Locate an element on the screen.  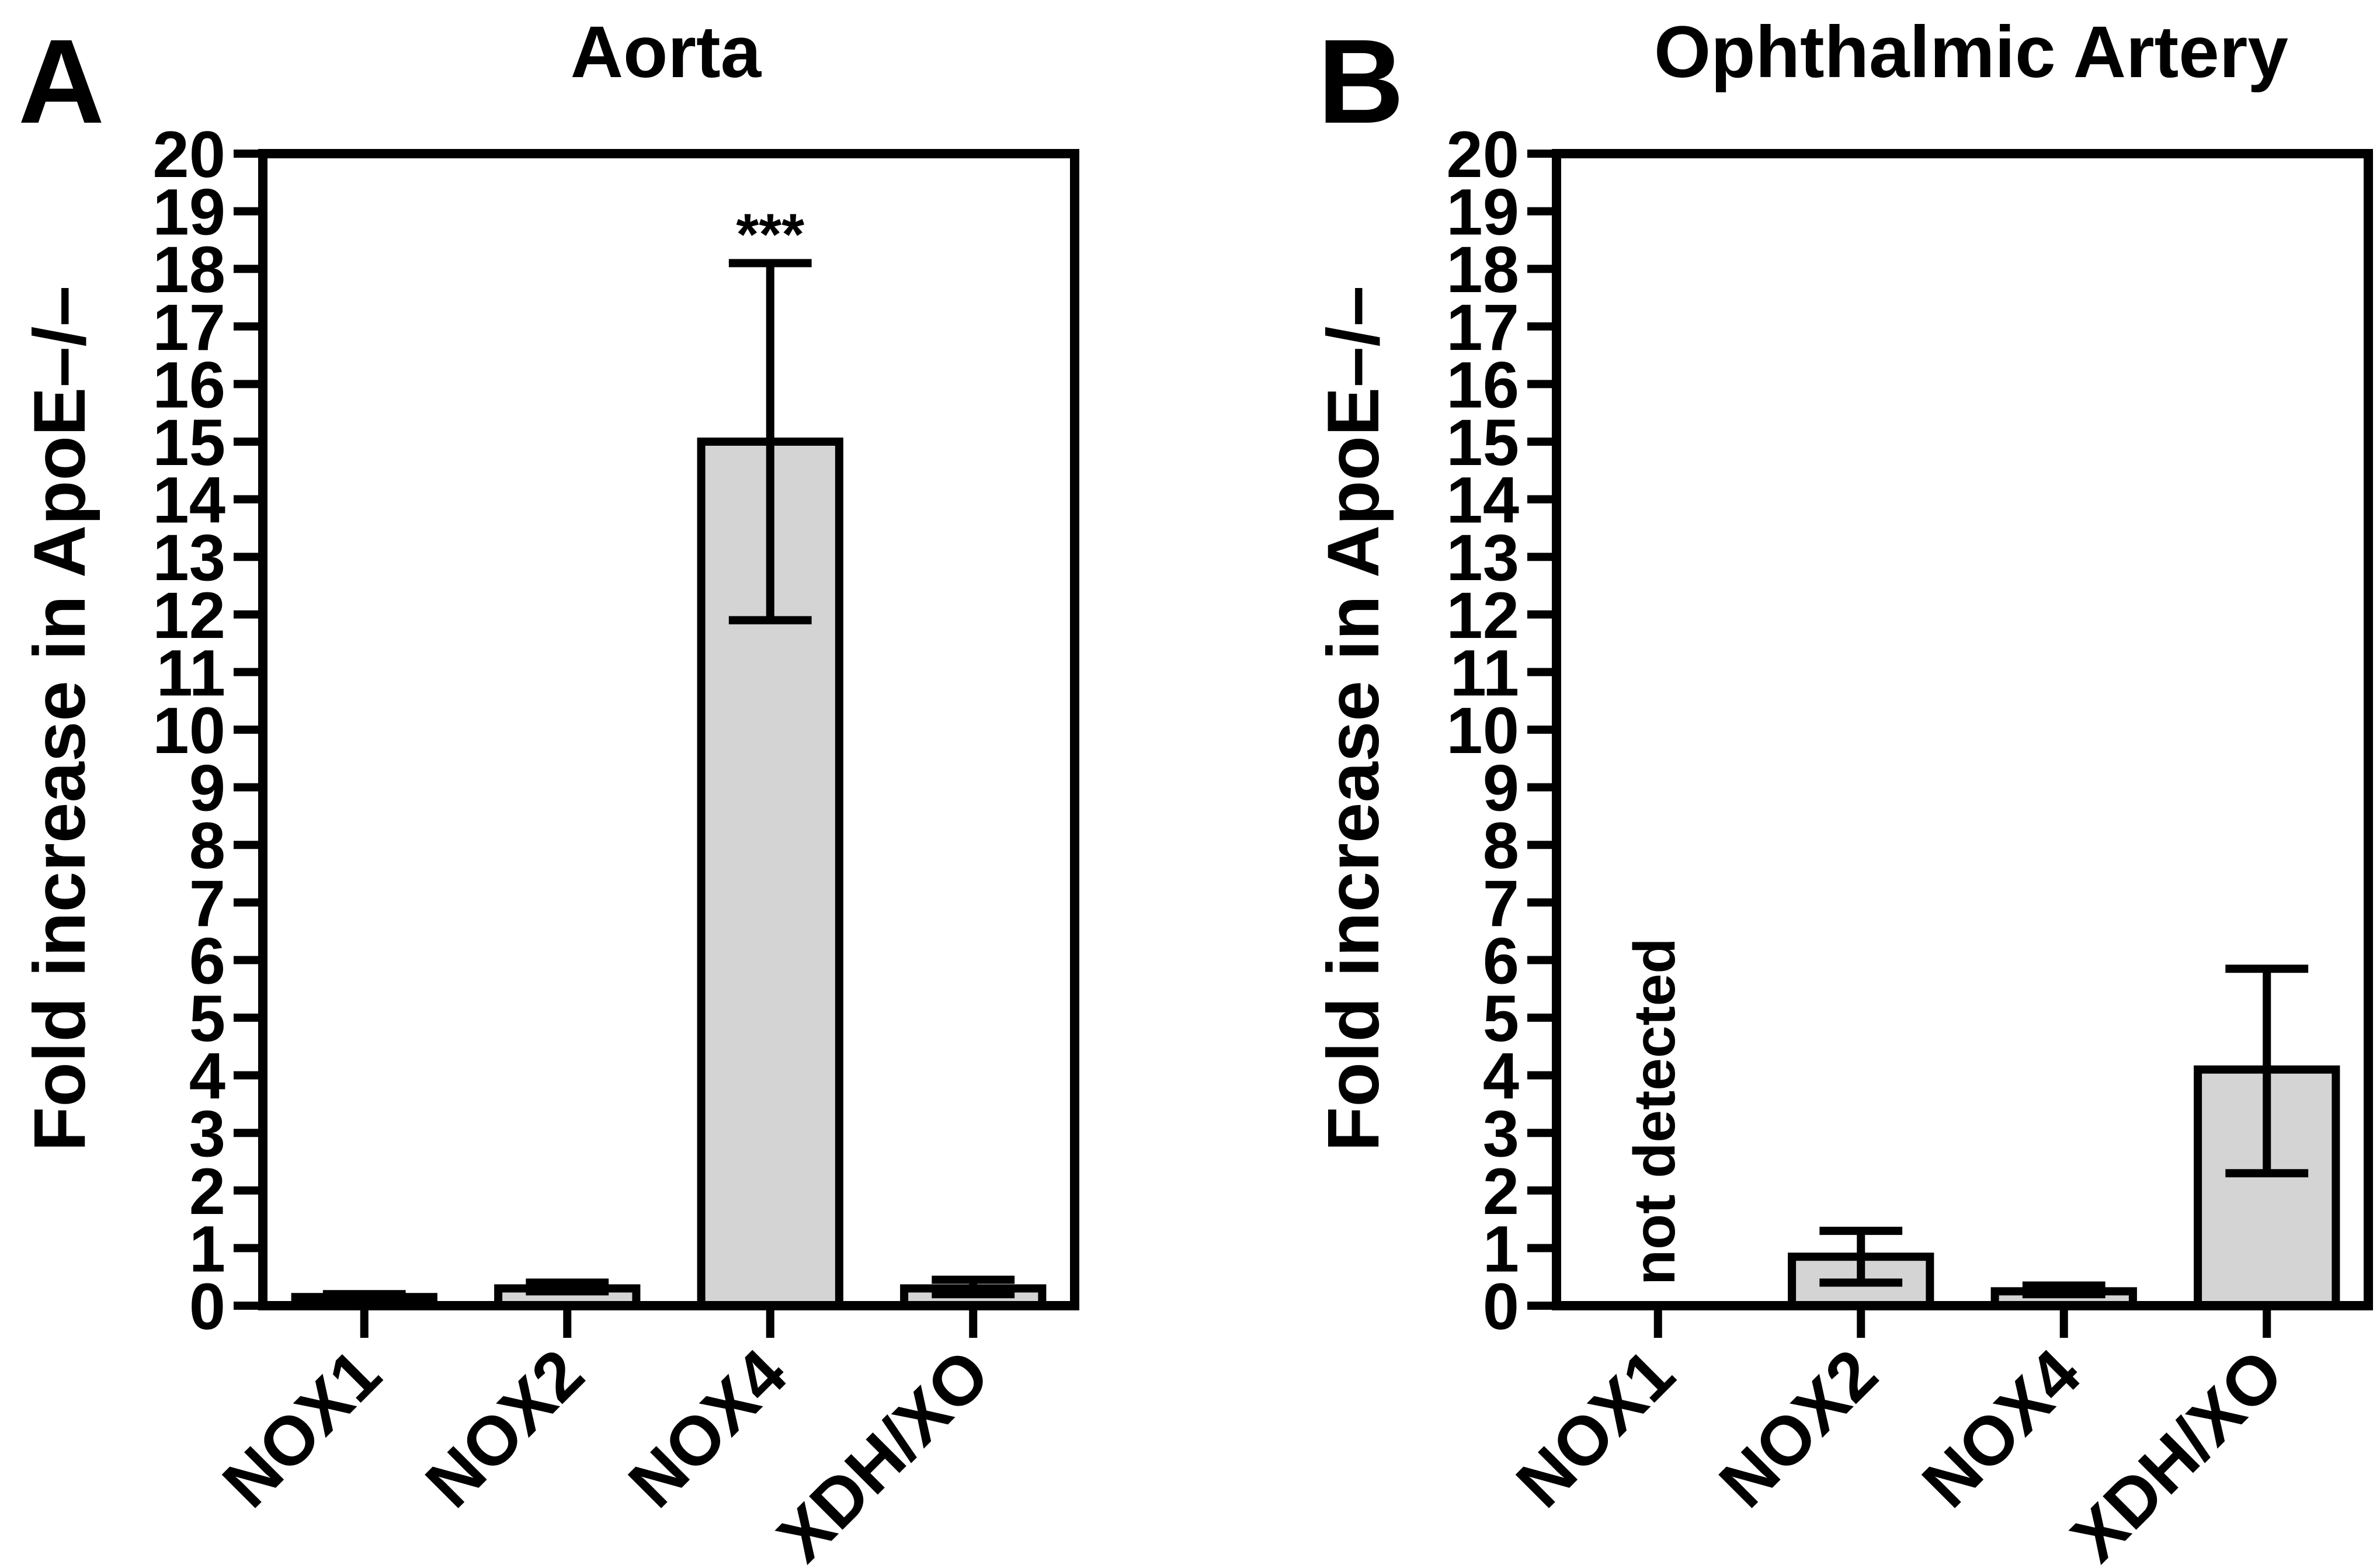
panel-a-y-tick-label: 7 is located at coordinates (207, 903).